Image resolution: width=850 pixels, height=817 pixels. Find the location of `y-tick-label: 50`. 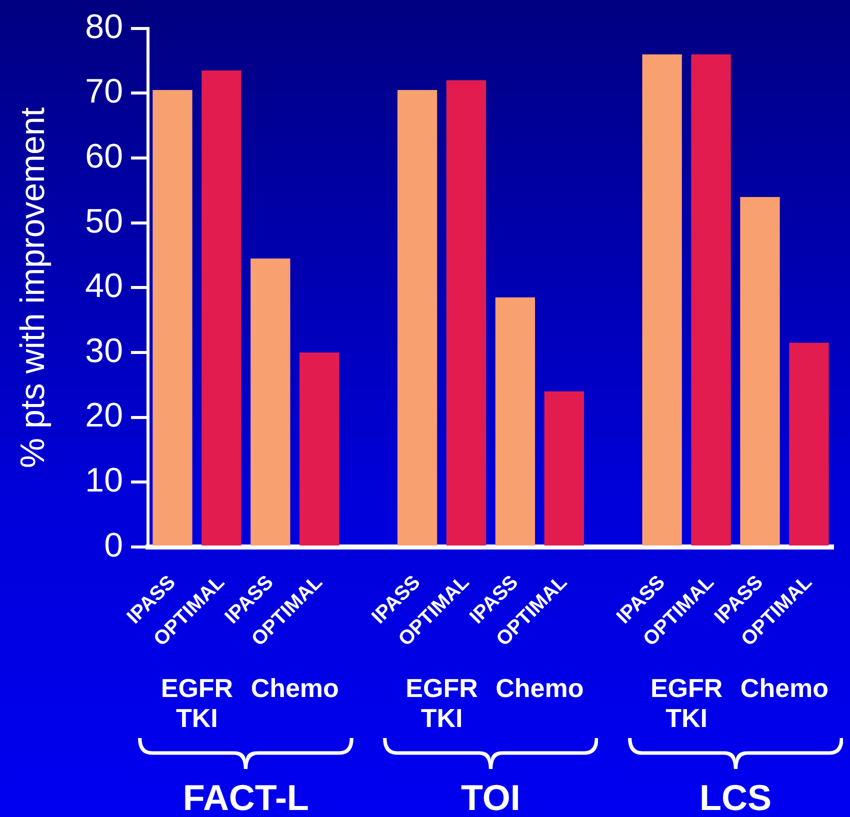

y-tick-label: 50 is located at coordinates (104, 221).